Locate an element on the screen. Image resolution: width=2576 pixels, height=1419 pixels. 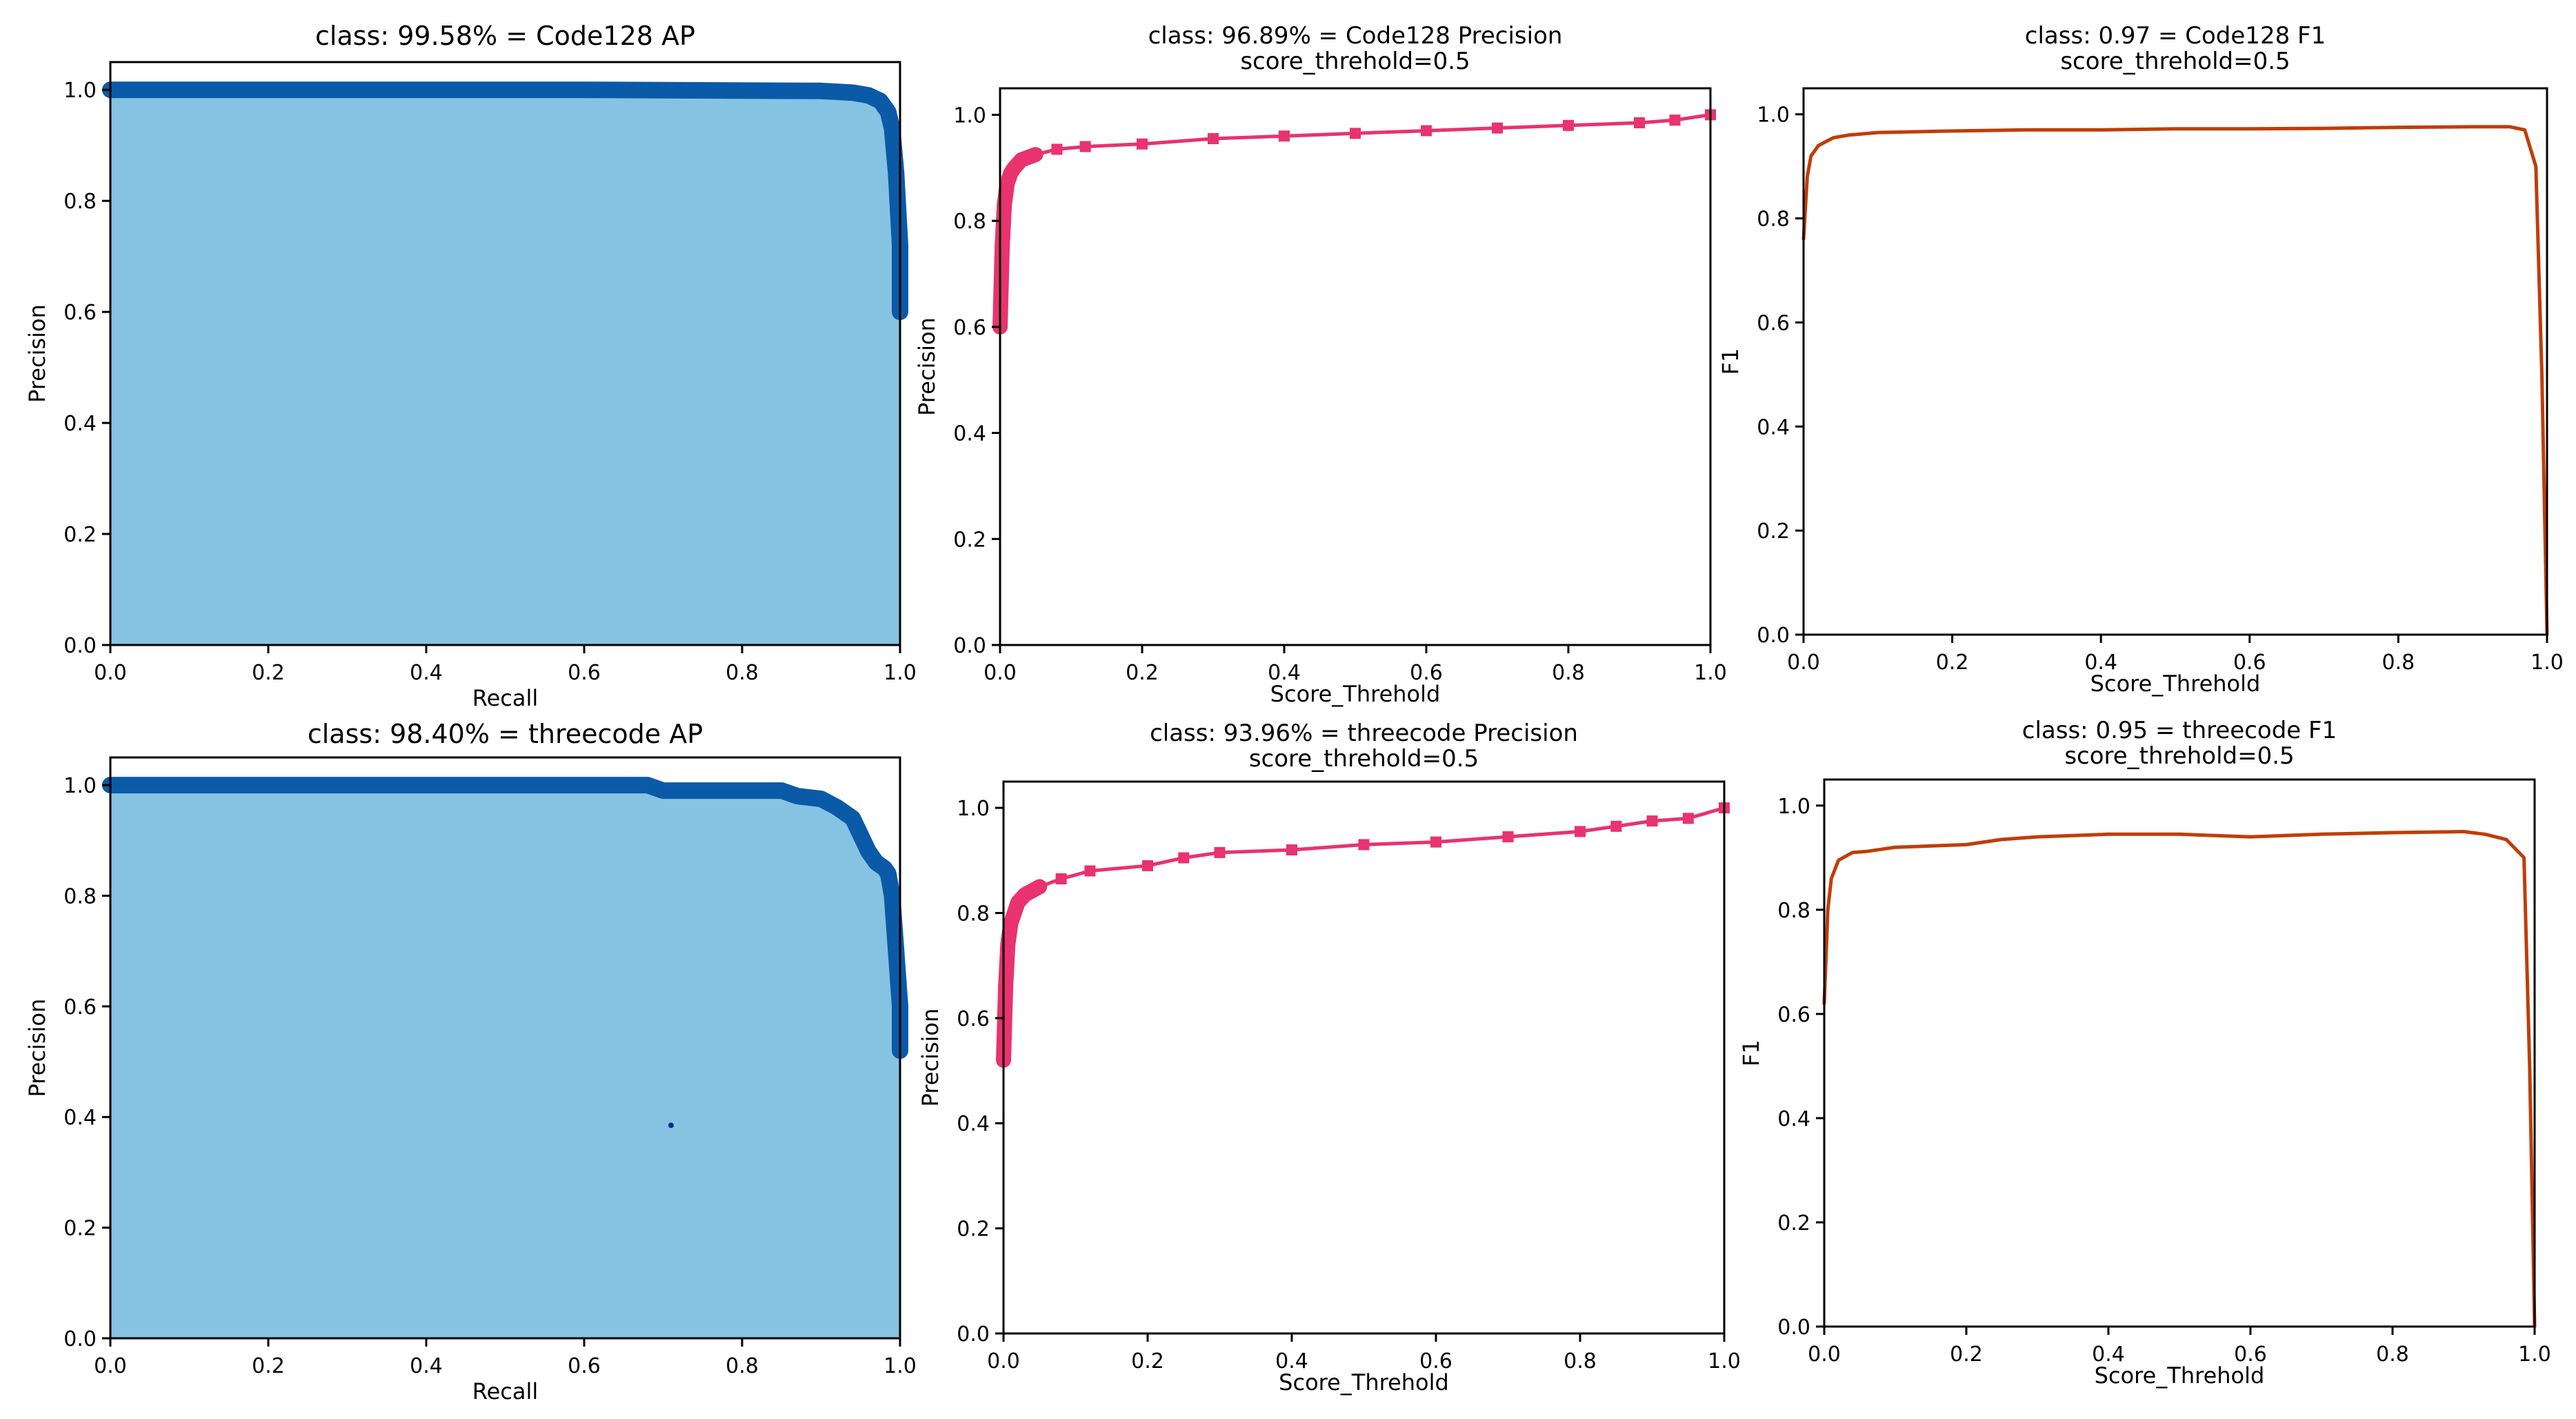
chart-title: class: 98.40% = threecode AP is located at coordinates (505, 734).